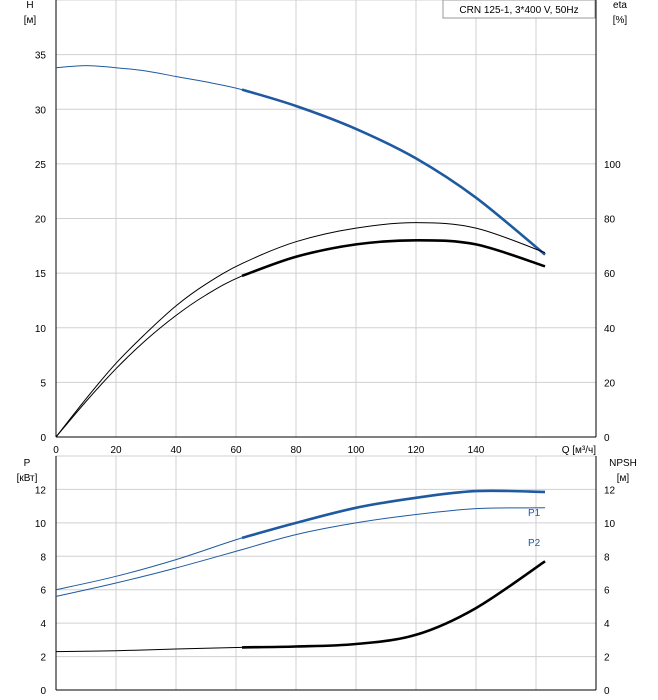  What do you see at coordinates (43, 624) in the screenshot?
I see `bottom-y-tick-label: 4` at bounding box center [43, 624].